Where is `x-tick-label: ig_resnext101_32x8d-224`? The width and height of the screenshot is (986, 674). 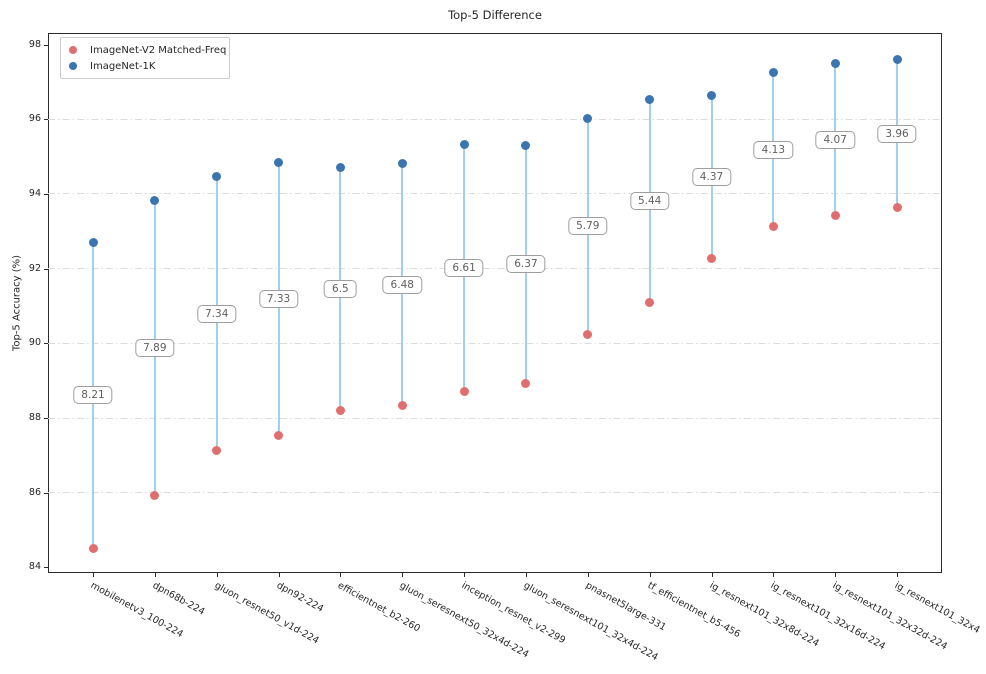 x-tick-label: ig_resnext101_32x8d-224 is located at coordinates (764, 615).